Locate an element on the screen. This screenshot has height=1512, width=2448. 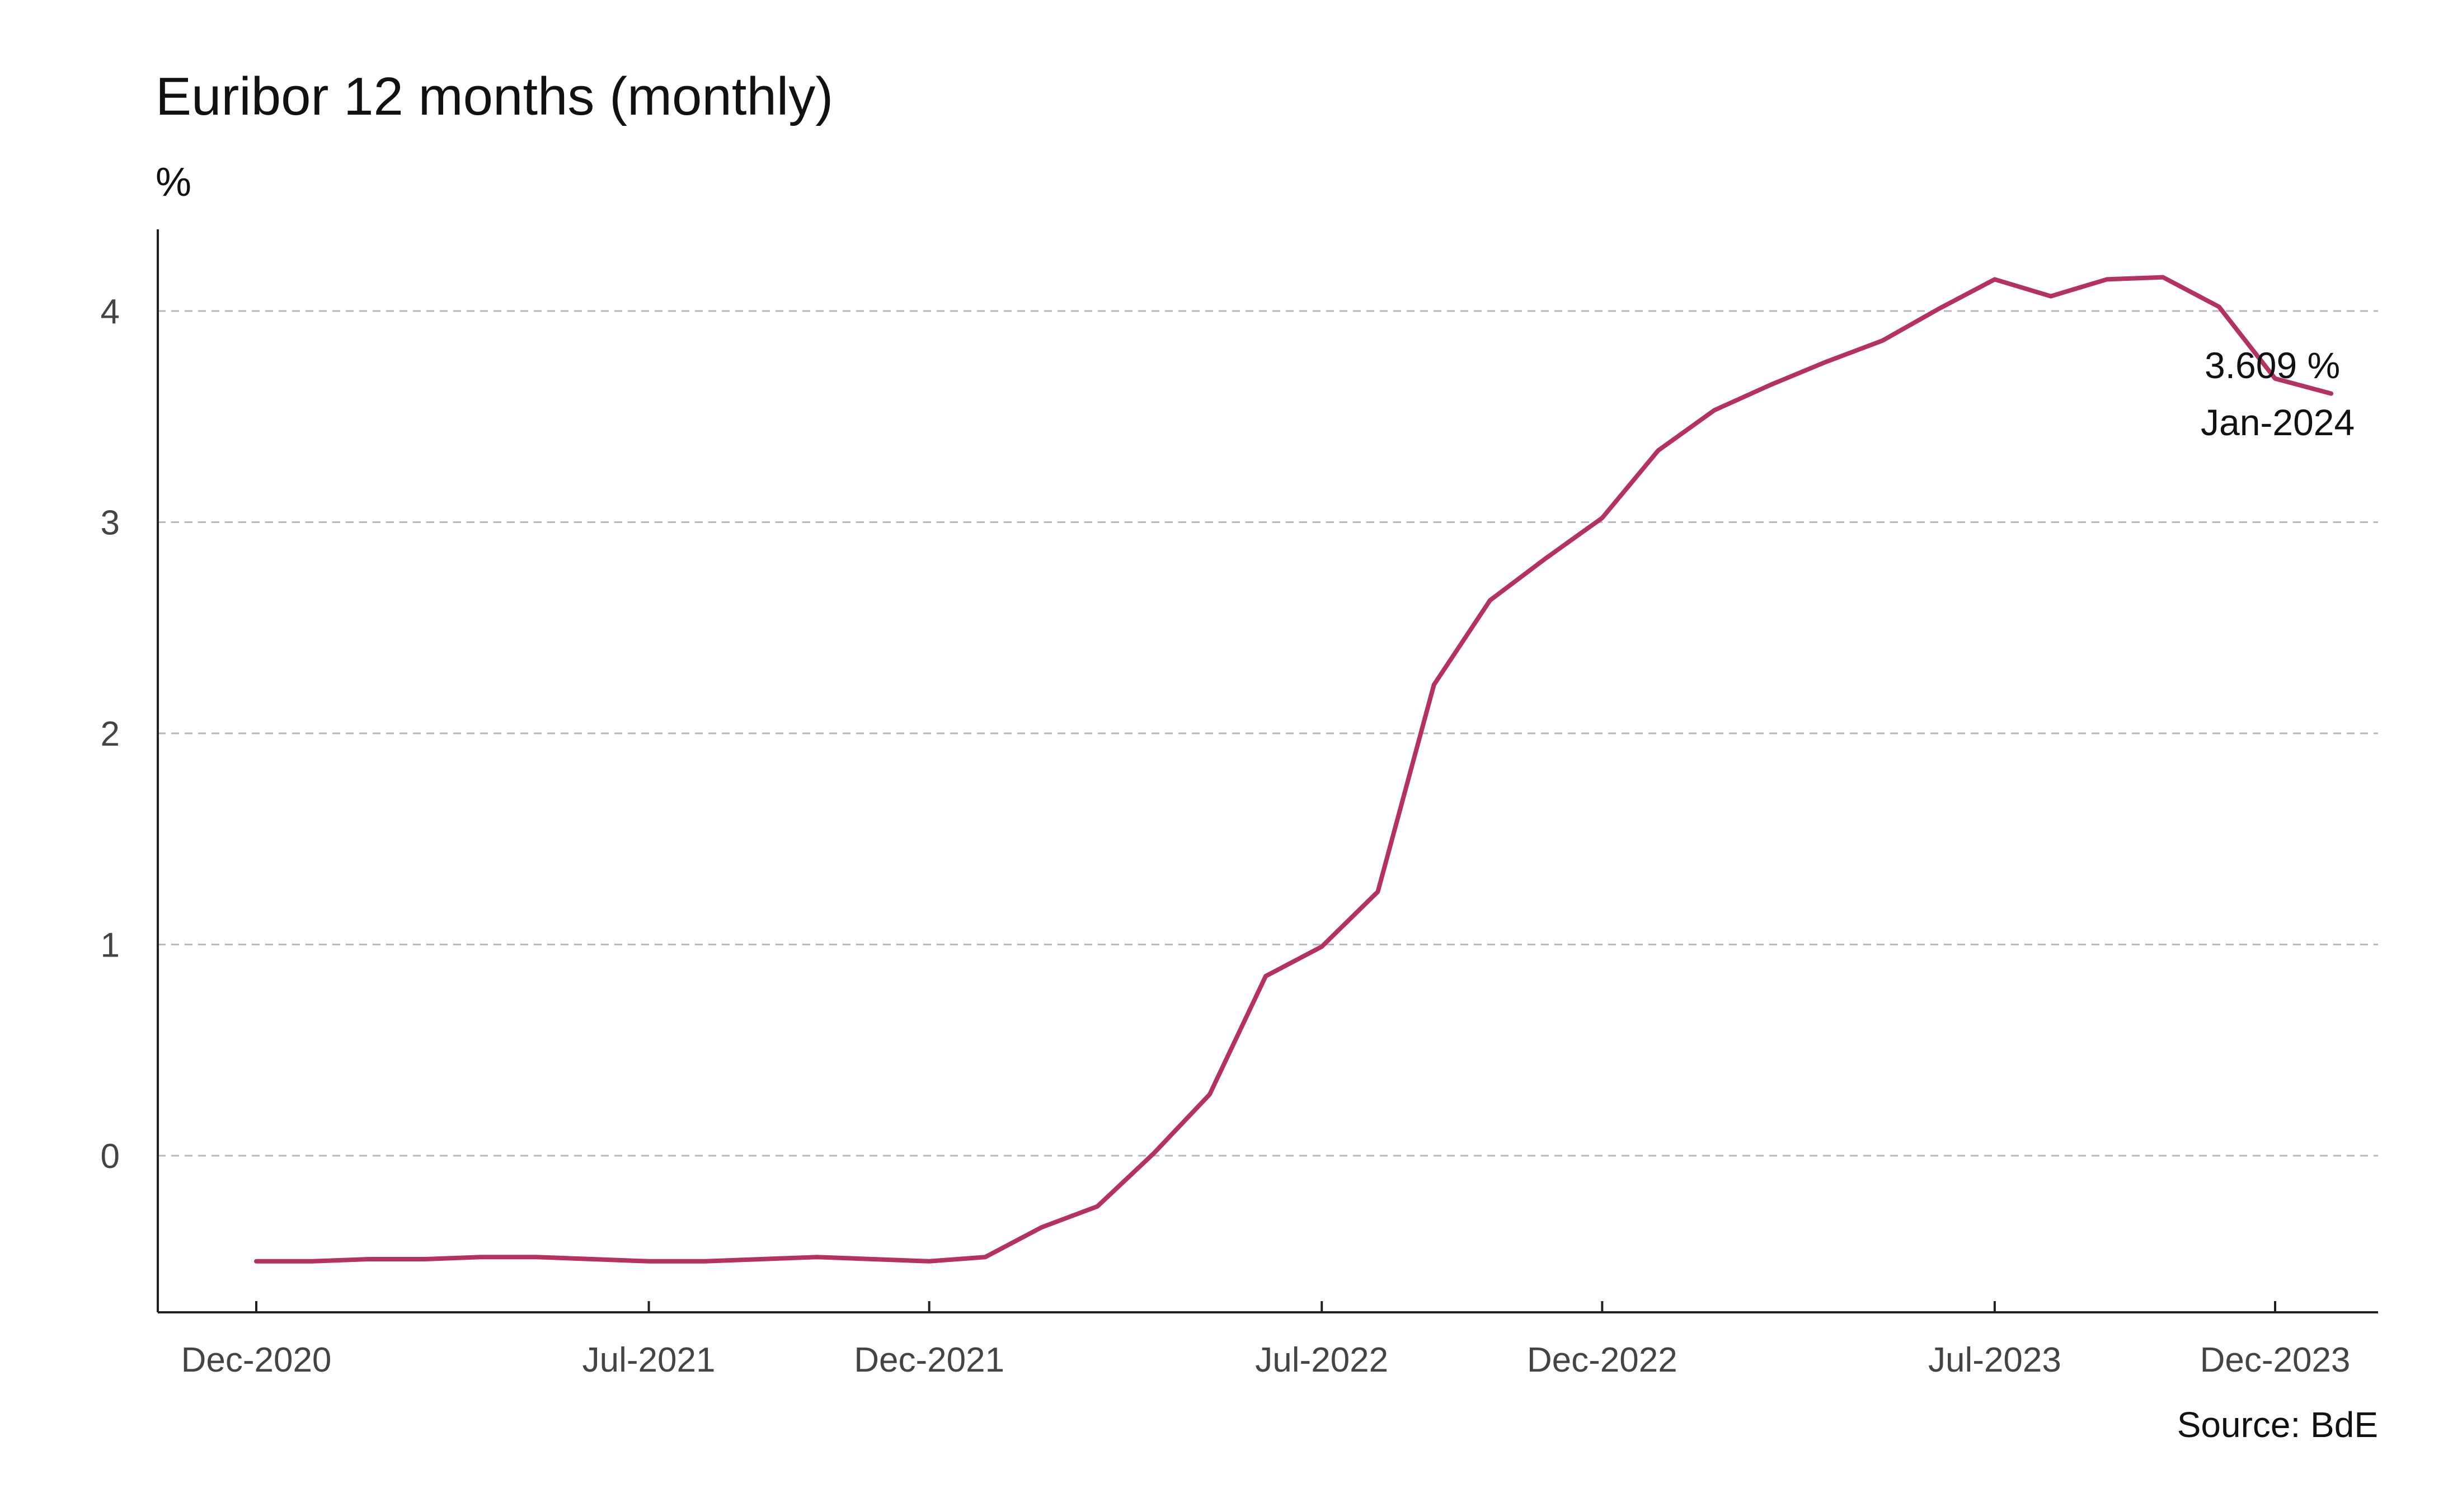
last-value-annotation: 3.609 % is located at coordinates (2272, 366).